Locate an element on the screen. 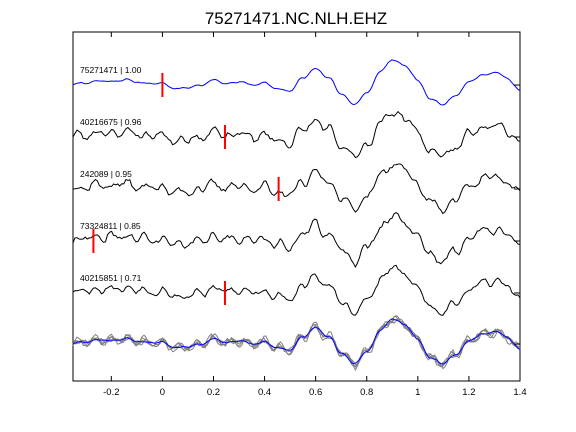  trace-label-2: 40216675 | 0.96 is located at coordinates (111, 122).